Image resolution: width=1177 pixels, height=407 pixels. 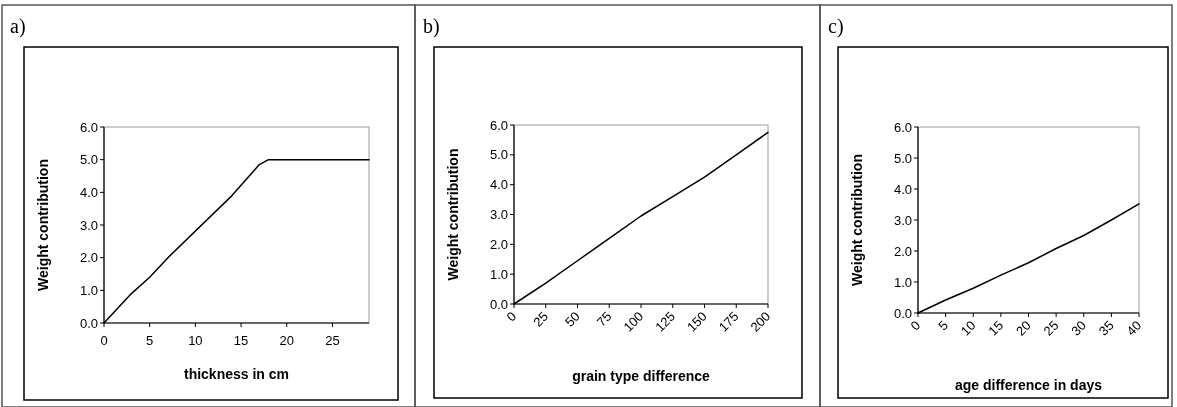 What do you see at coordinates (572, 319) in the screenshot?
I see `x-tick-label: 50` at bounding box center [572, 319].